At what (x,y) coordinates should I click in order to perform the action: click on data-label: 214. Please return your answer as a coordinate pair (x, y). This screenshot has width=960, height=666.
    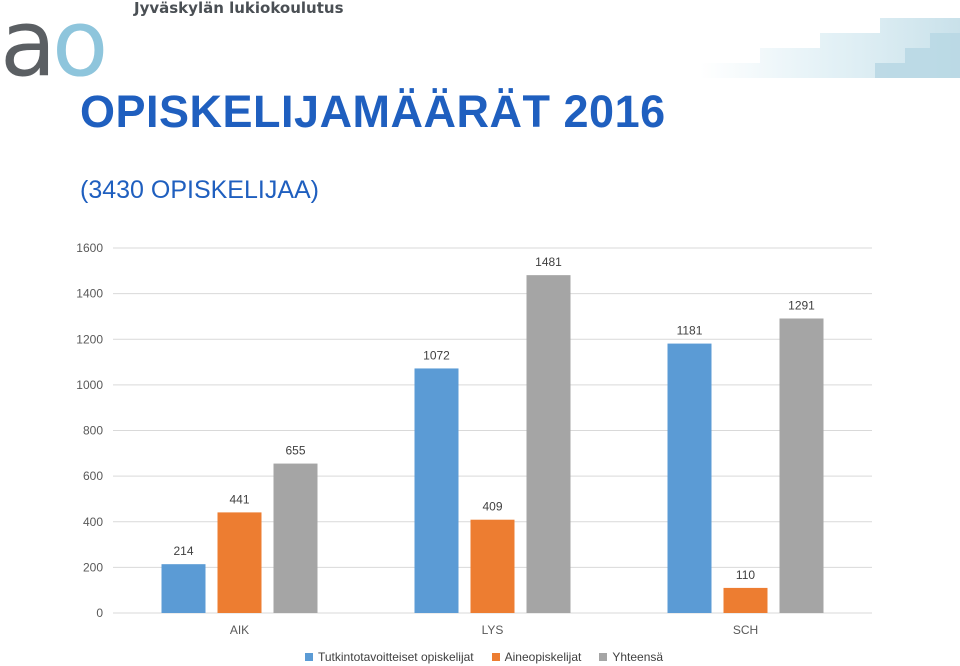
    Looking at the image, I should click on (183, 551).